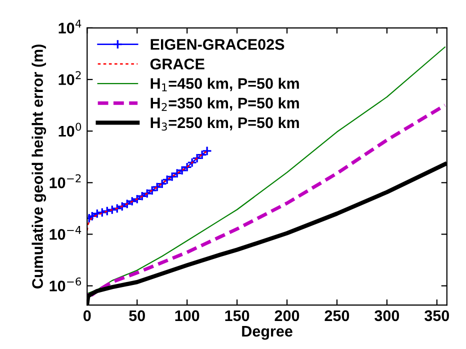  Describe the element at coordinates (387, 316) in the screenshot. I see `x-tick-label: 300` at that location.